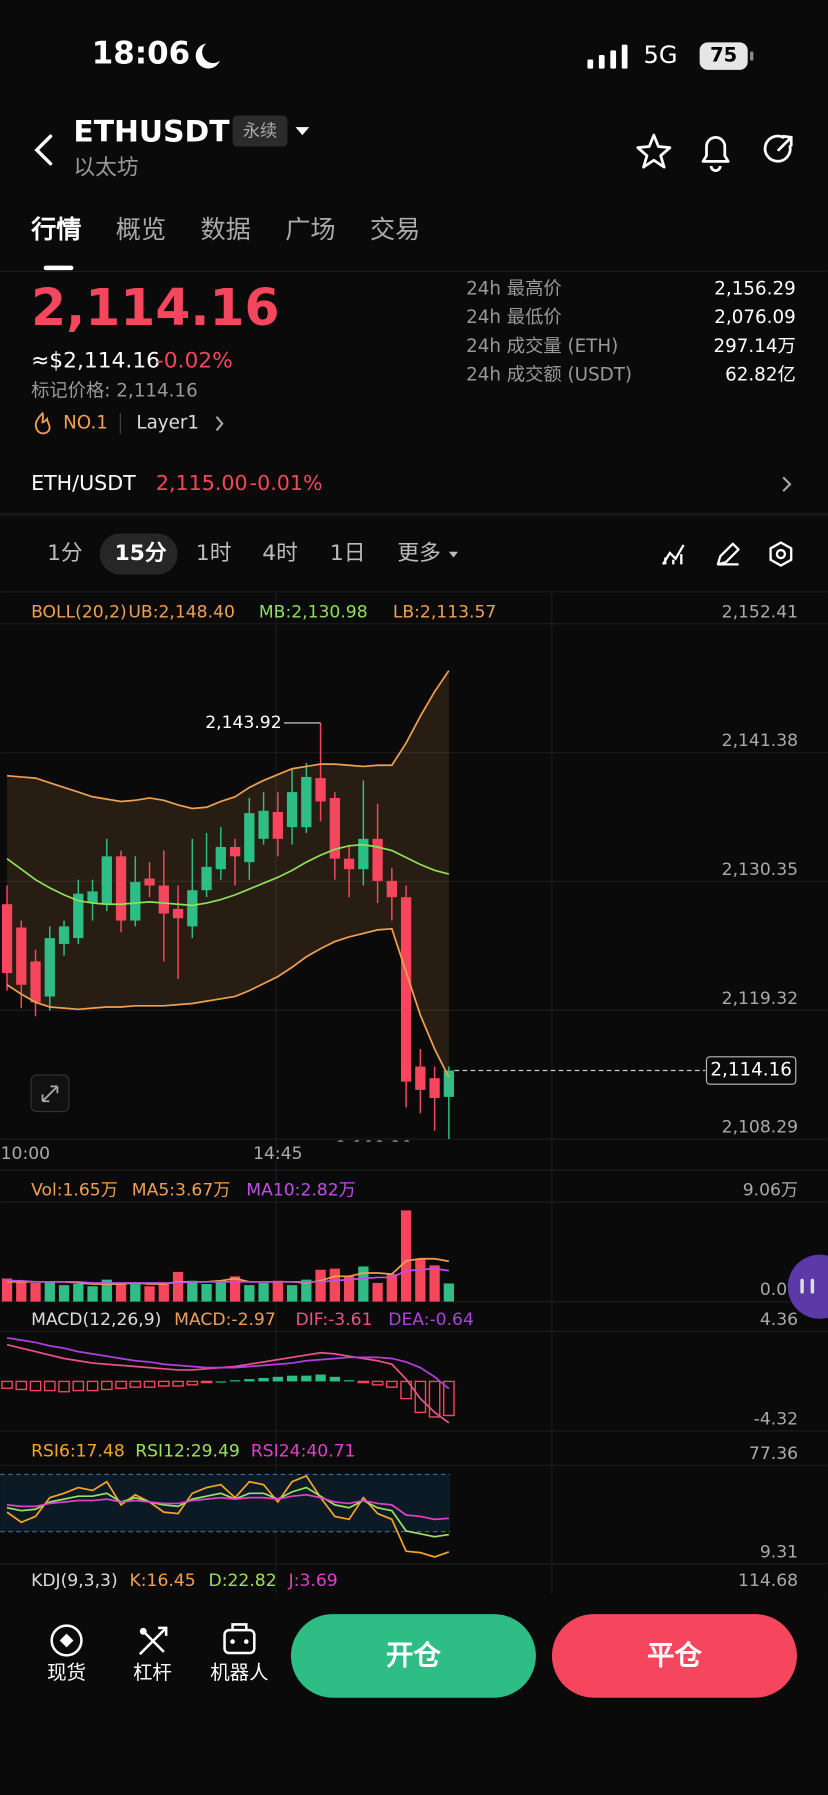  I want to click on spot-icon-part, so click(66, 1640).